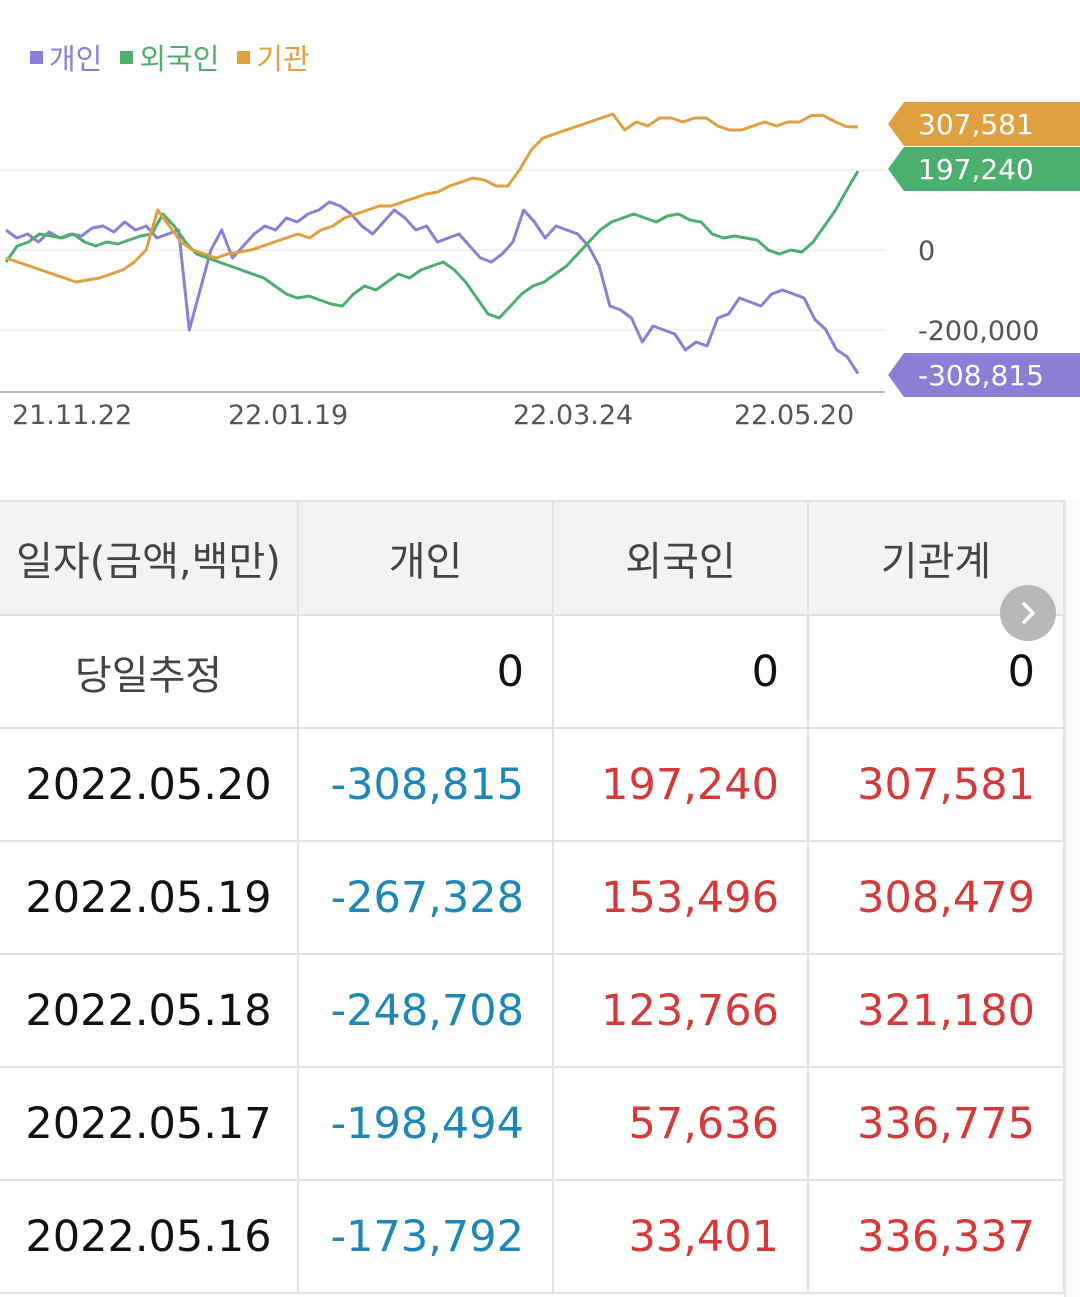 Image resolution: width=1080 pixels, height=1297 pixels. Describe the element at coordinates (794, 415) in the screenshot. I see `x-tick-label: 22.05.20` at that location.